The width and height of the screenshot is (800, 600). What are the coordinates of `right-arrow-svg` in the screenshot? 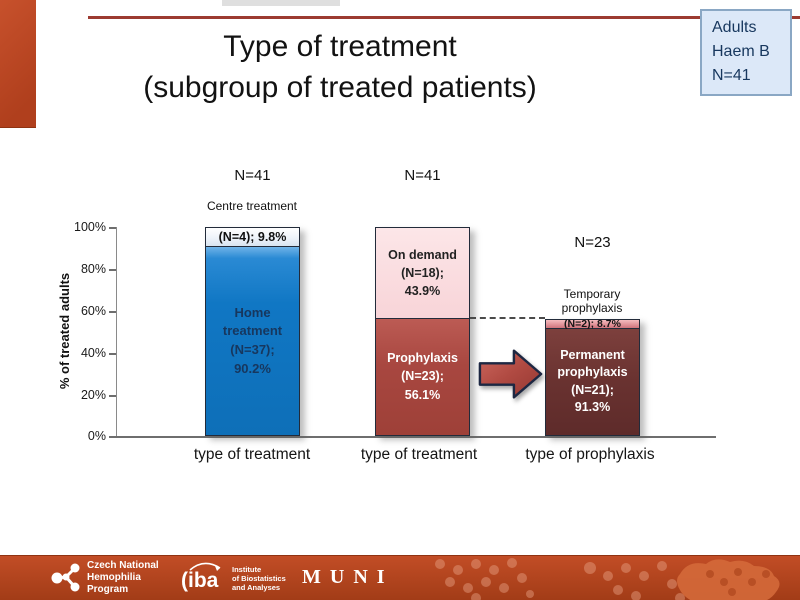 It's located at (510, 374).